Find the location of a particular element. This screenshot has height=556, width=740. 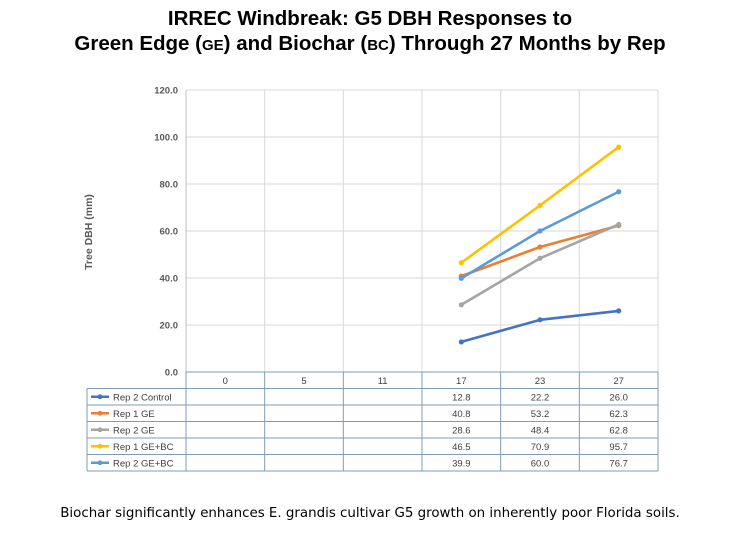

y-tick-label: 0.0 is located at coordinates (171, 373).